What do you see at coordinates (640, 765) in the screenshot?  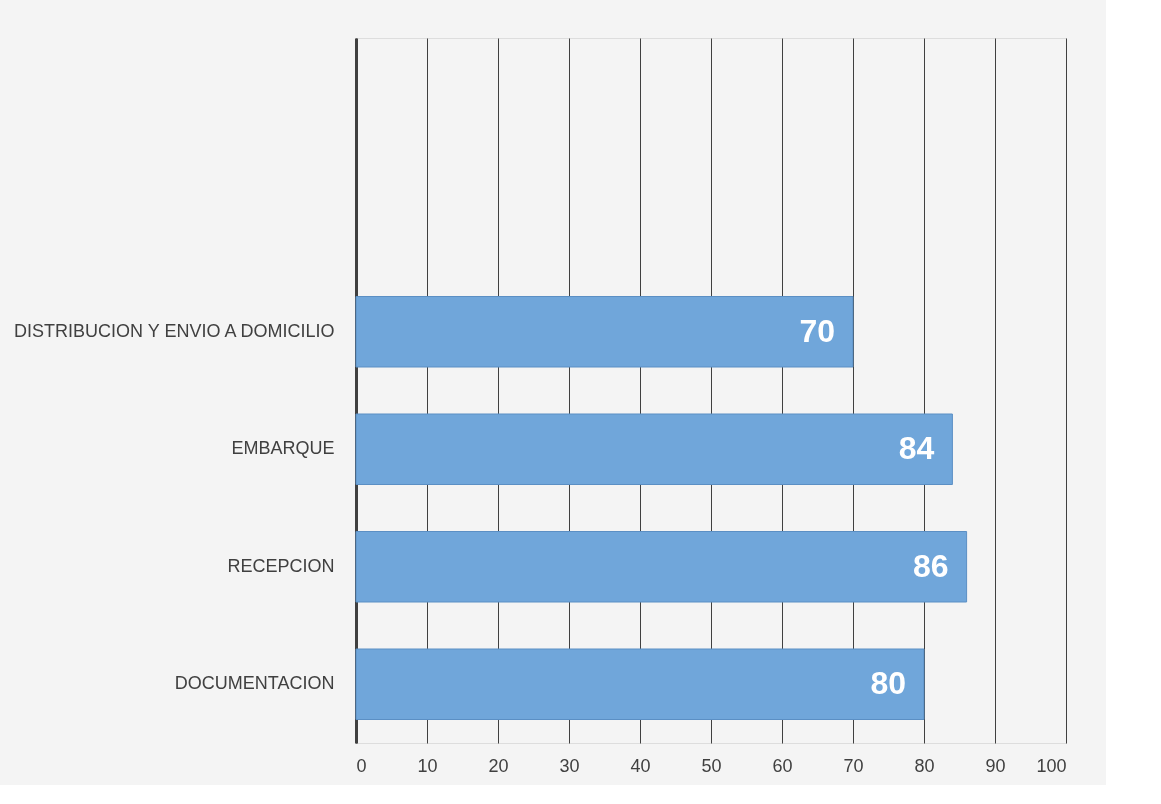 I see `x-tick-label: 40` at bounding box center [640, 765].